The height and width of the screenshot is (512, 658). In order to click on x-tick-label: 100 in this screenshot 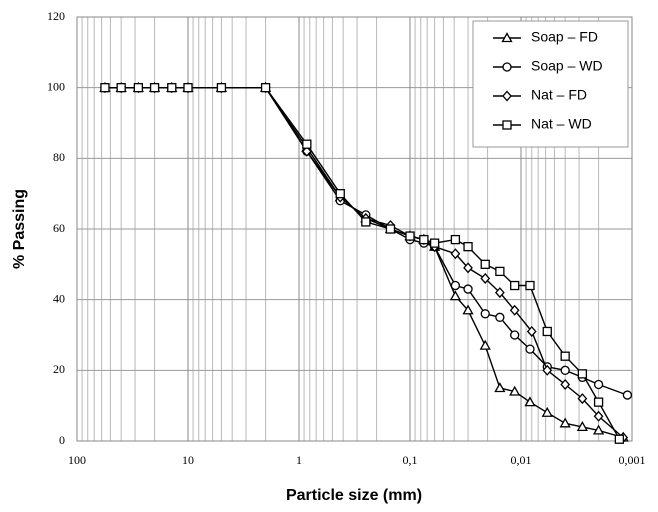, I will do `click(77, 460)`.